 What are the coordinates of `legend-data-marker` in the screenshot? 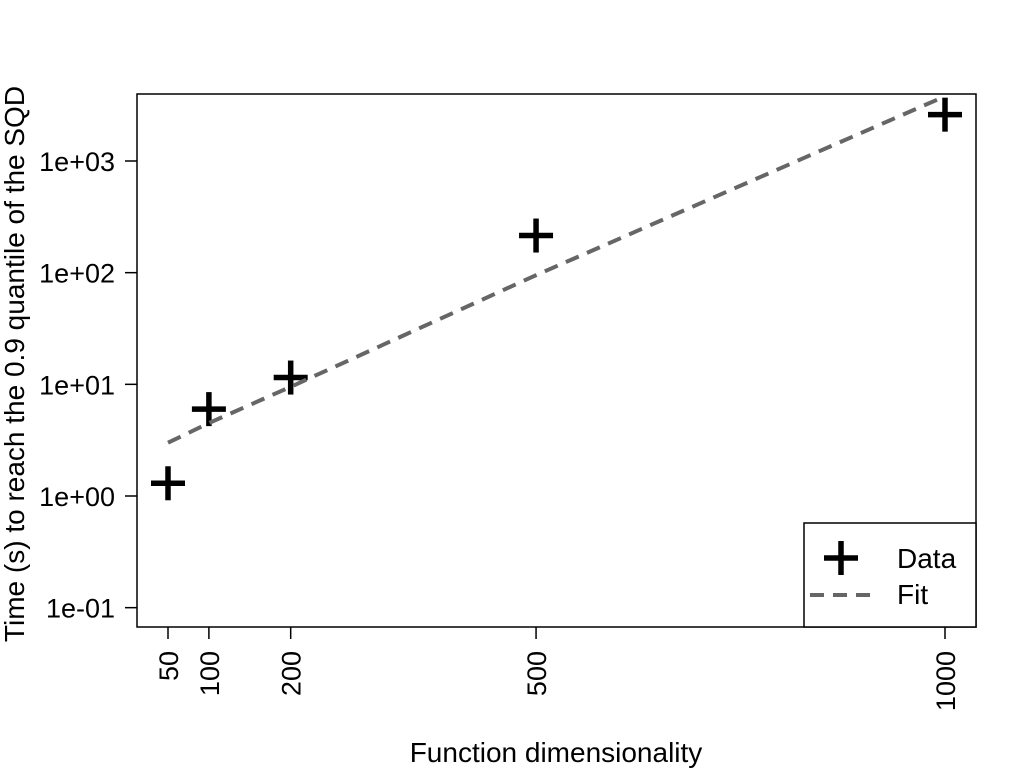 It's located at (841, 558).